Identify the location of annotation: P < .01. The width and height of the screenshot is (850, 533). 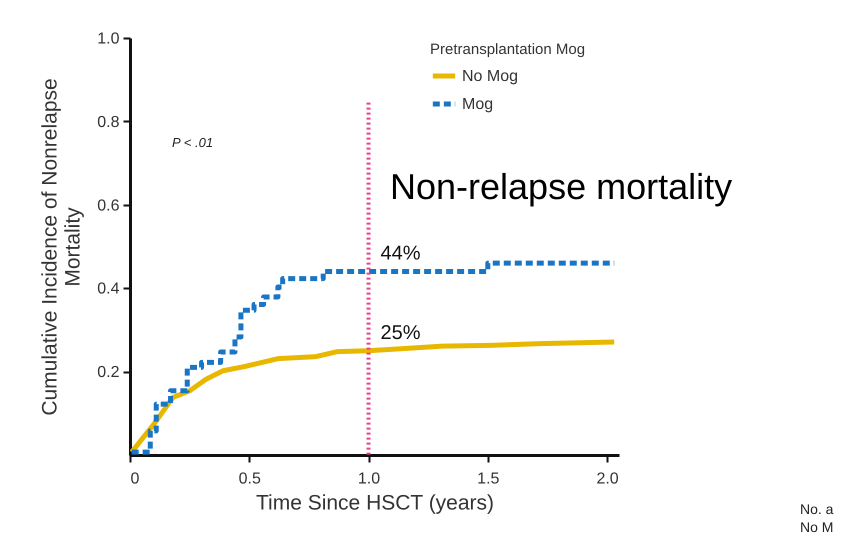
(193, 142).